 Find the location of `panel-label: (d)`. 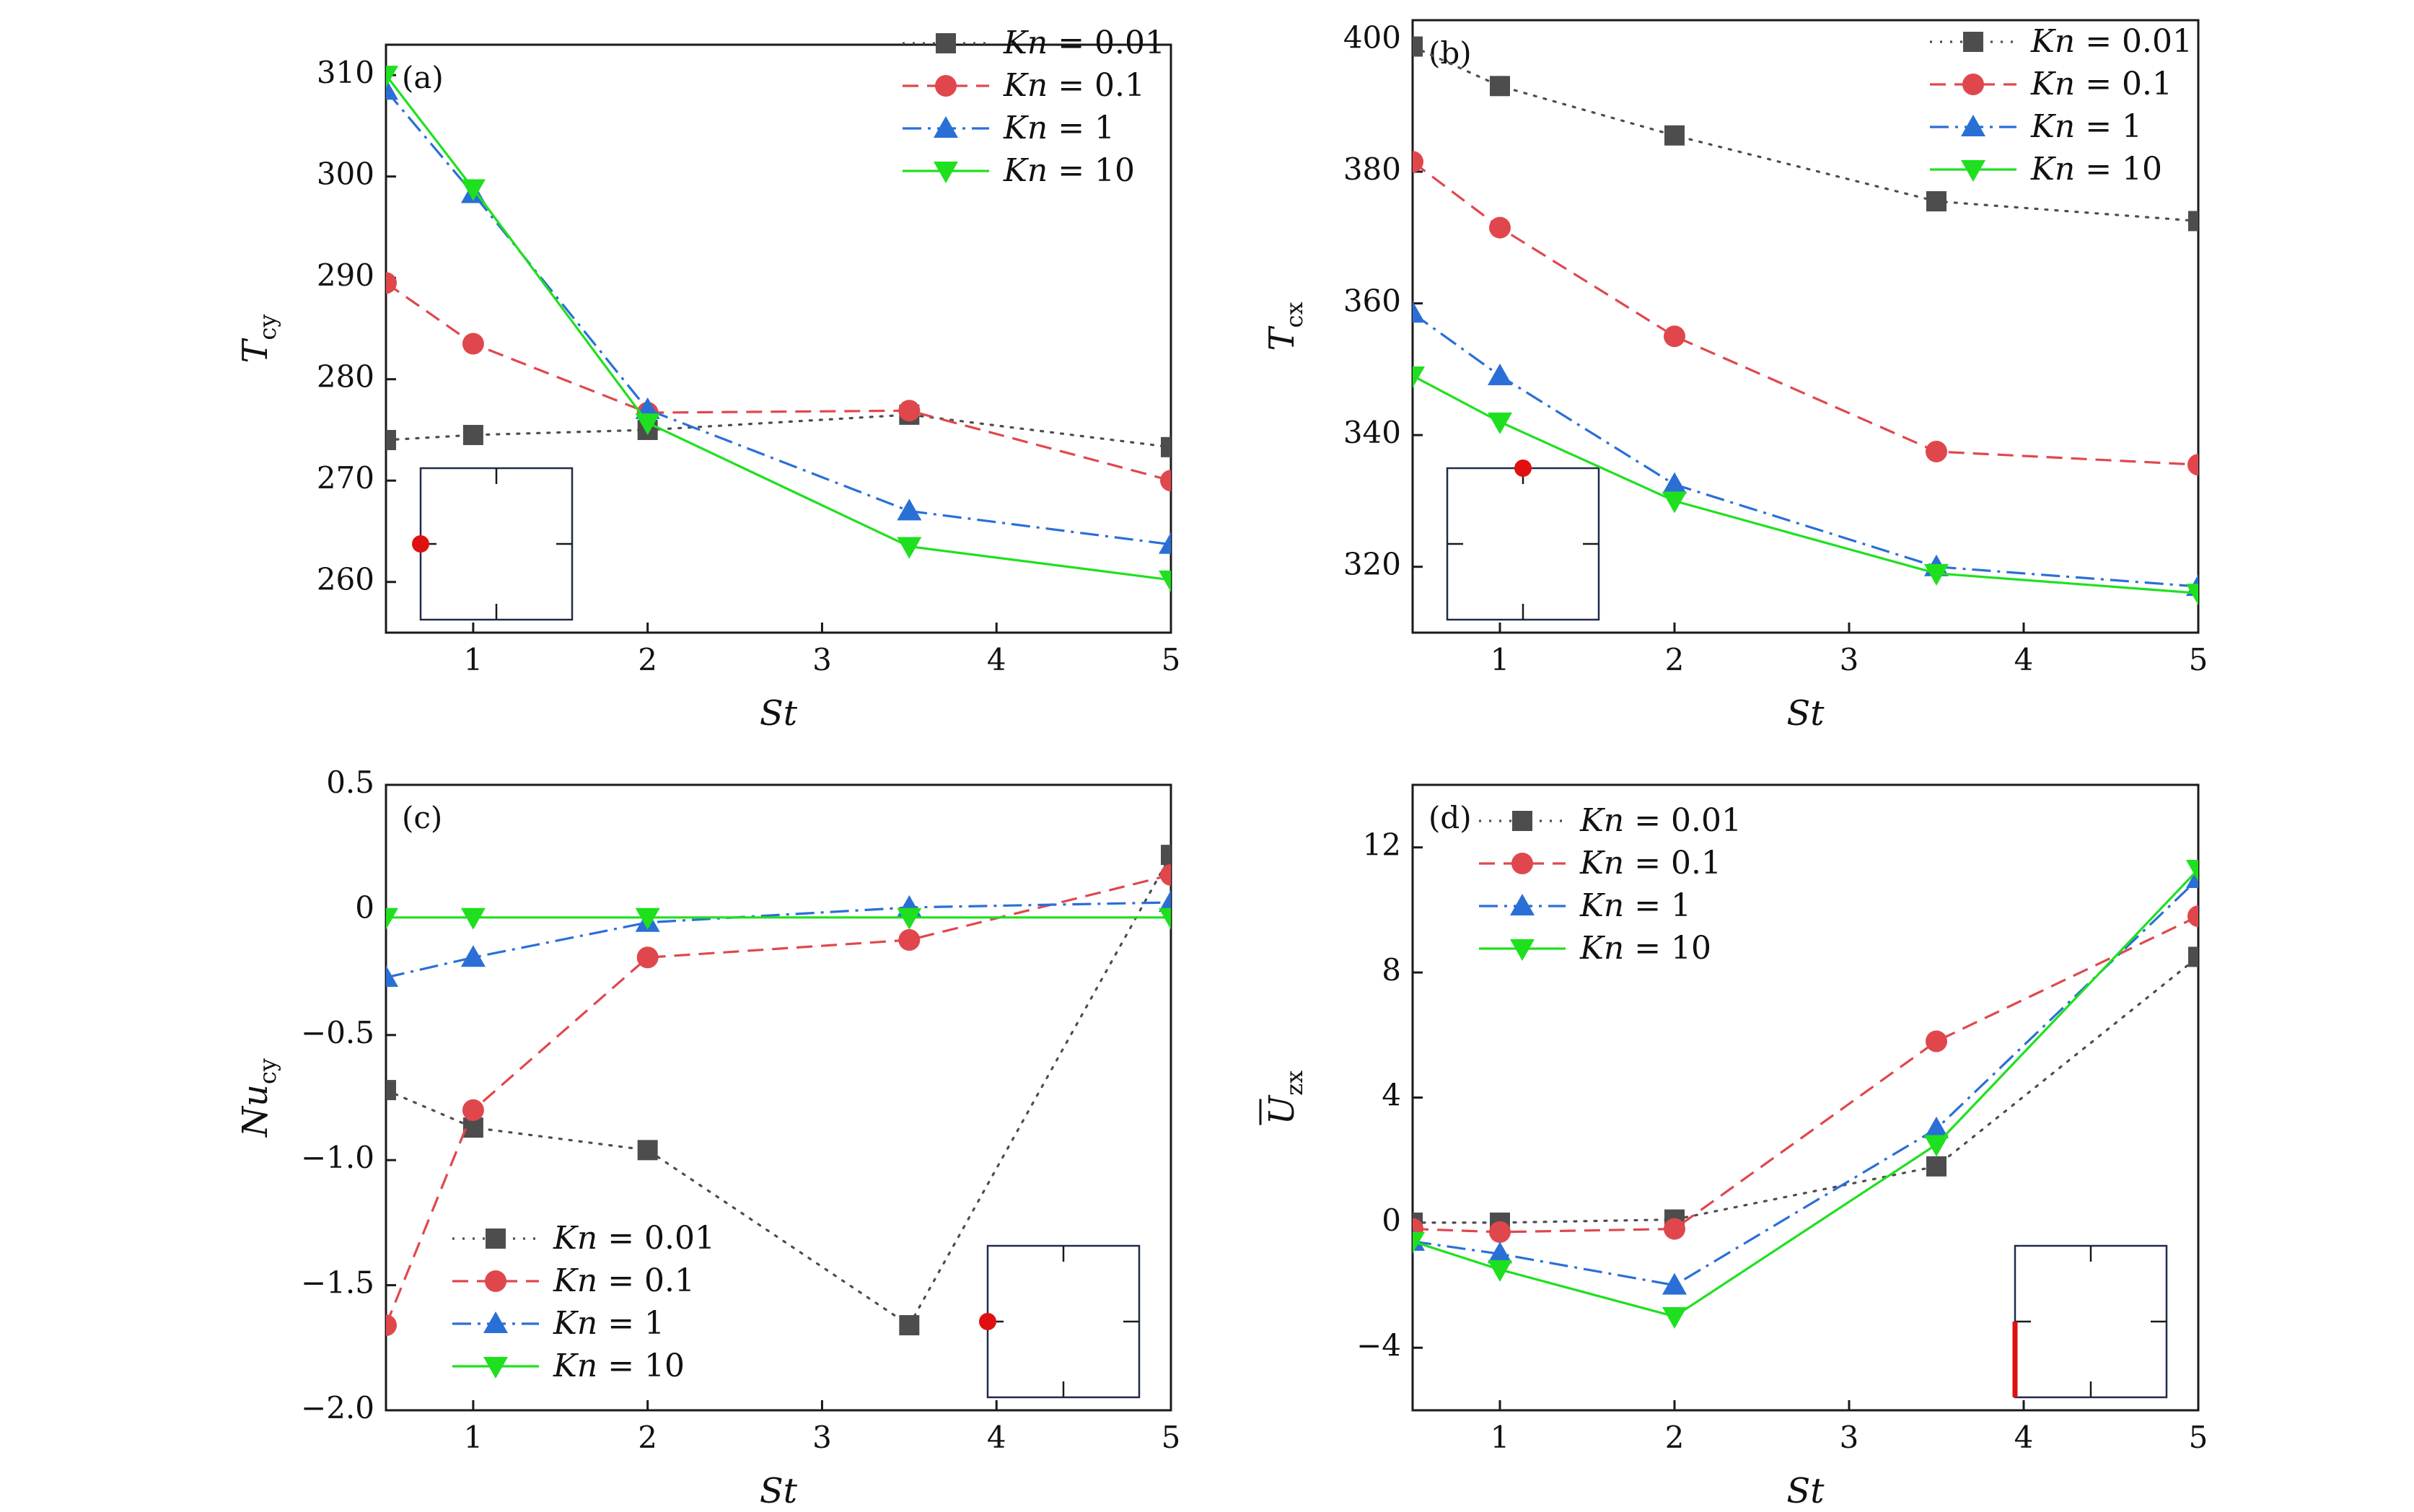

panel-label: (d) is located at coordinates (1450, 817).